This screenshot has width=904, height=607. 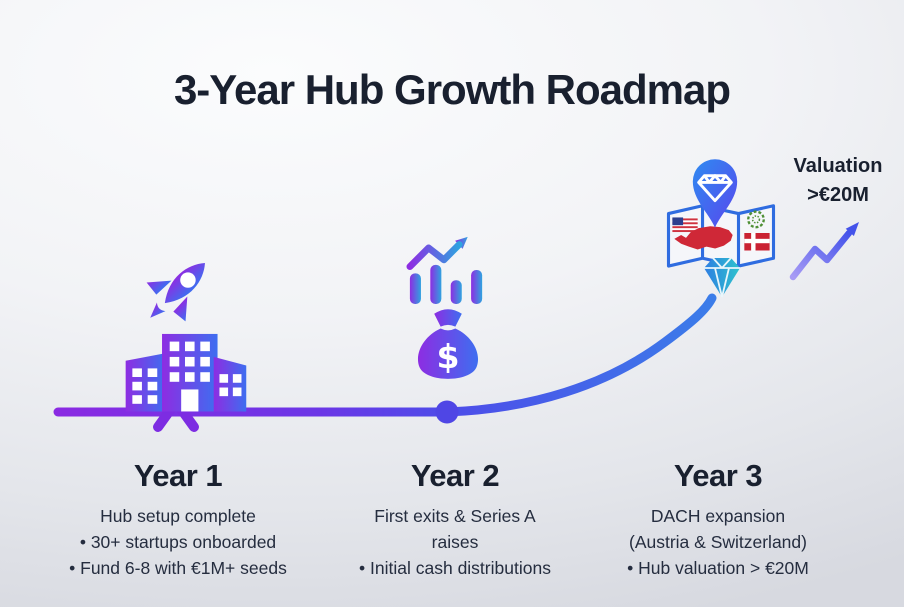 What do you see at coordinates (685, 225) in the screenshot?
I see `us-flag` at bounding box center [685, 225].